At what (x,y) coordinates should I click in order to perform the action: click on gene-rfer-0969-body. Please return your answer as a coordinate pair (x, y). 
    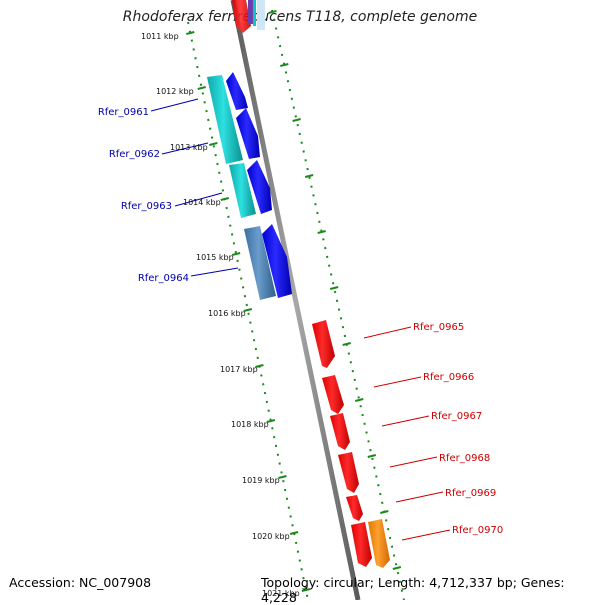
    Looking at the image, I should click on (354, 508).